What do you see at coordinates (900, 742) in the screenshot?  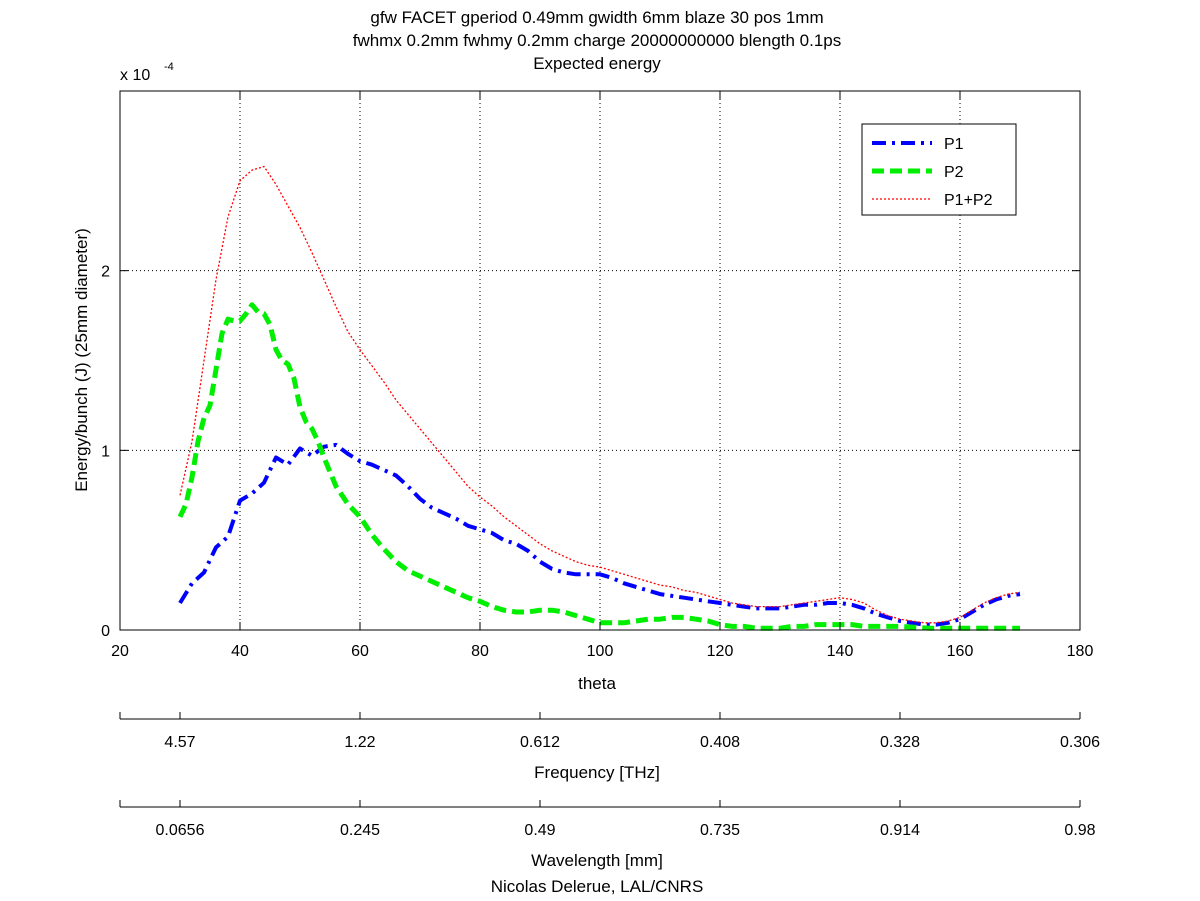 I see `secondary-tick-label: 0.328` at bounding box center [900, 742].